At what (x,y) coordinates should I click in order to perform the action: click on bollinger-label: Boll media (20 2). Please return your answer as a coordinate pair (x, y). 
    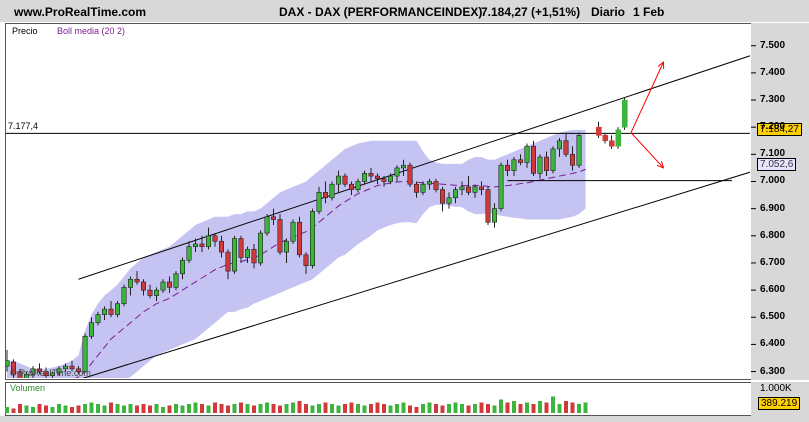
    Looking at the image, I should click on (91, 31).